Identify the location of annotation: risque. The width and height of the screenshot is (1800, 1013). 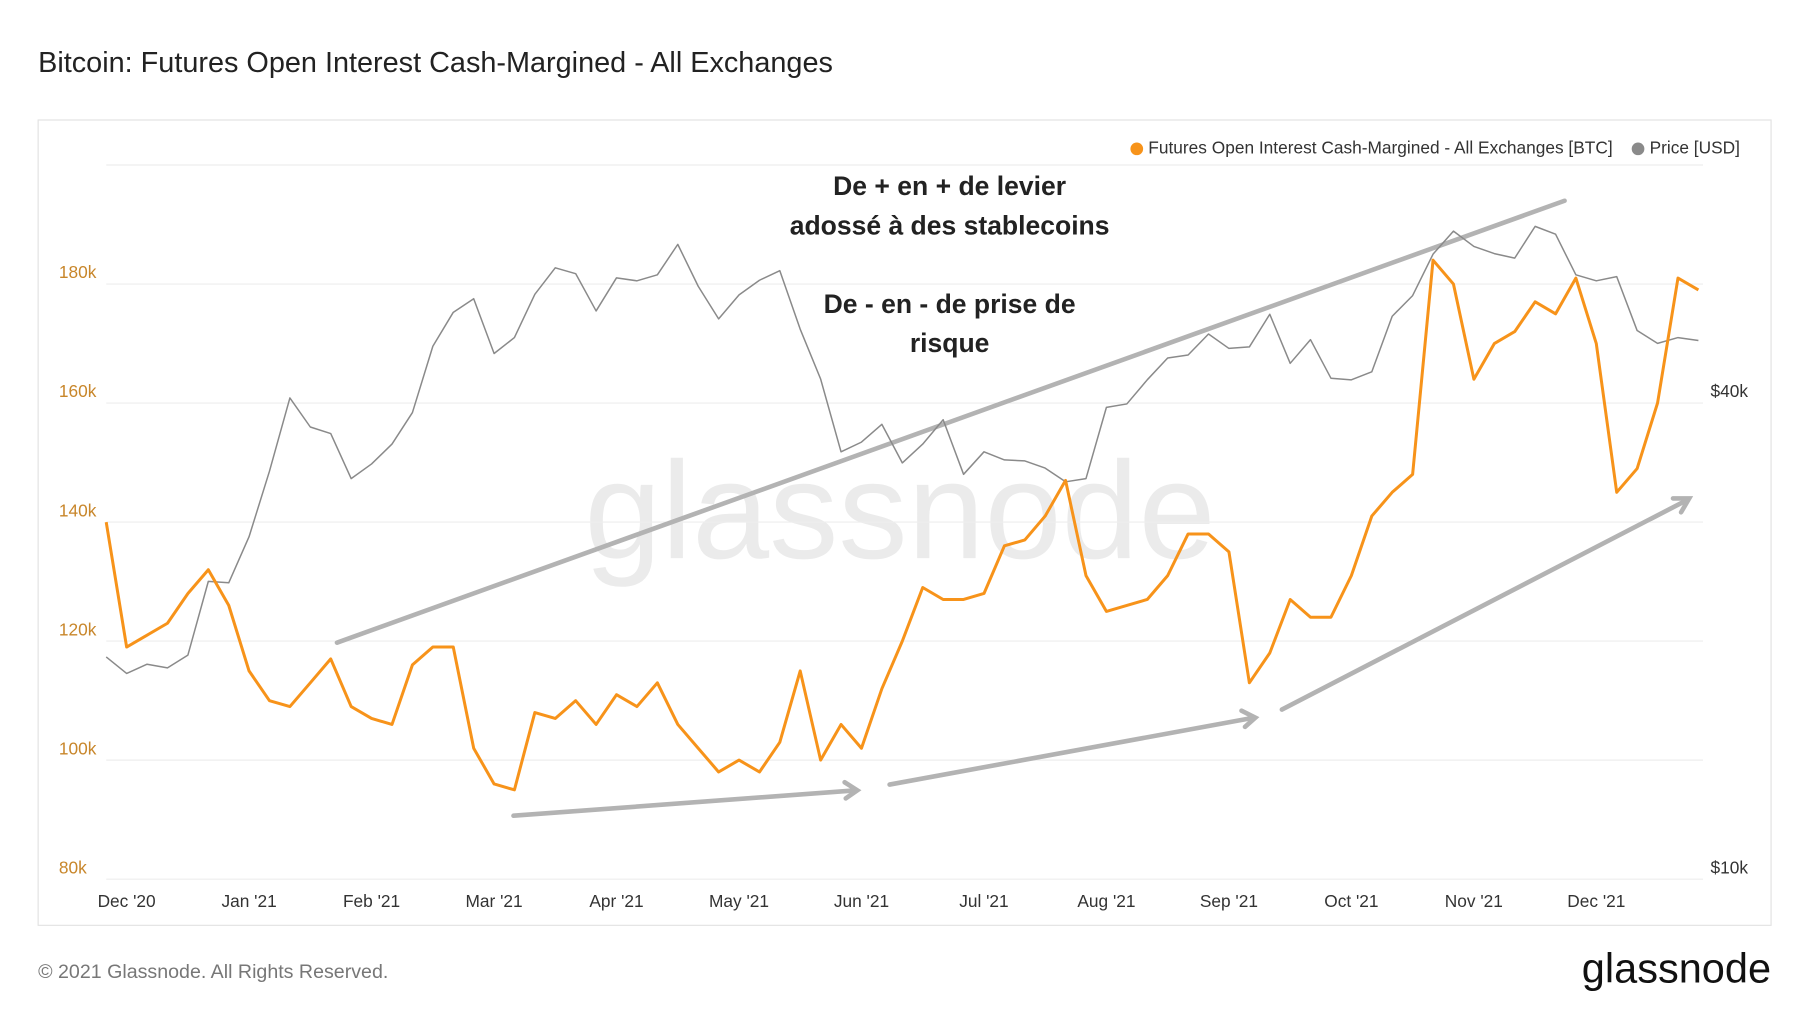
(950, 343).